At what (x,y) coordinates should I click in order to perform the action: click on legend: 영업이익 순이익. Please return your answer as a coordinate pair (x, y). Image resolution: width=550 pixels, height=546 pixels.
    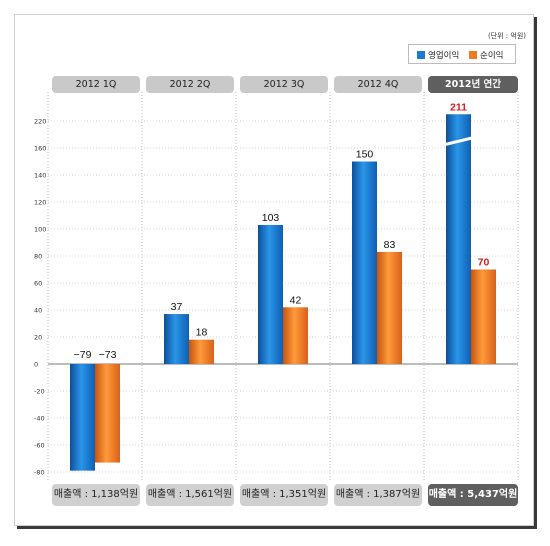
    Looking at the image, I should click on (462, 54).